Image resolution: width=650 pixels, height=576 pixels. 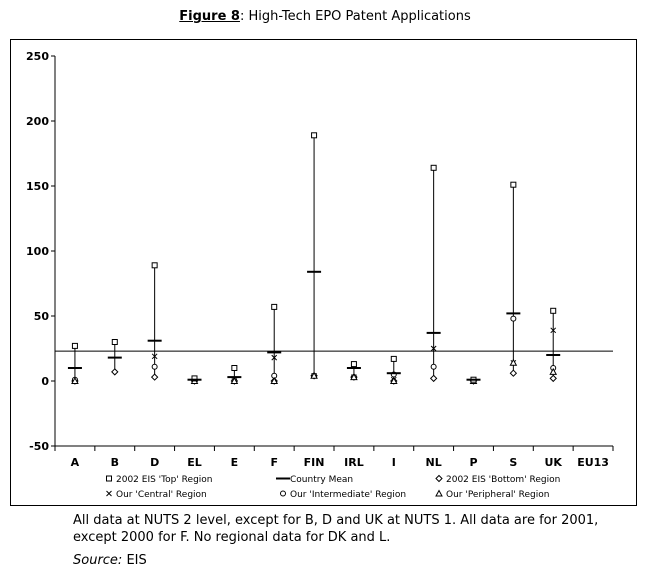 What do you see at coordinates (75, 462) in the screenshot?
I see `x-tick-label: A` at bounding box center [75, 462].